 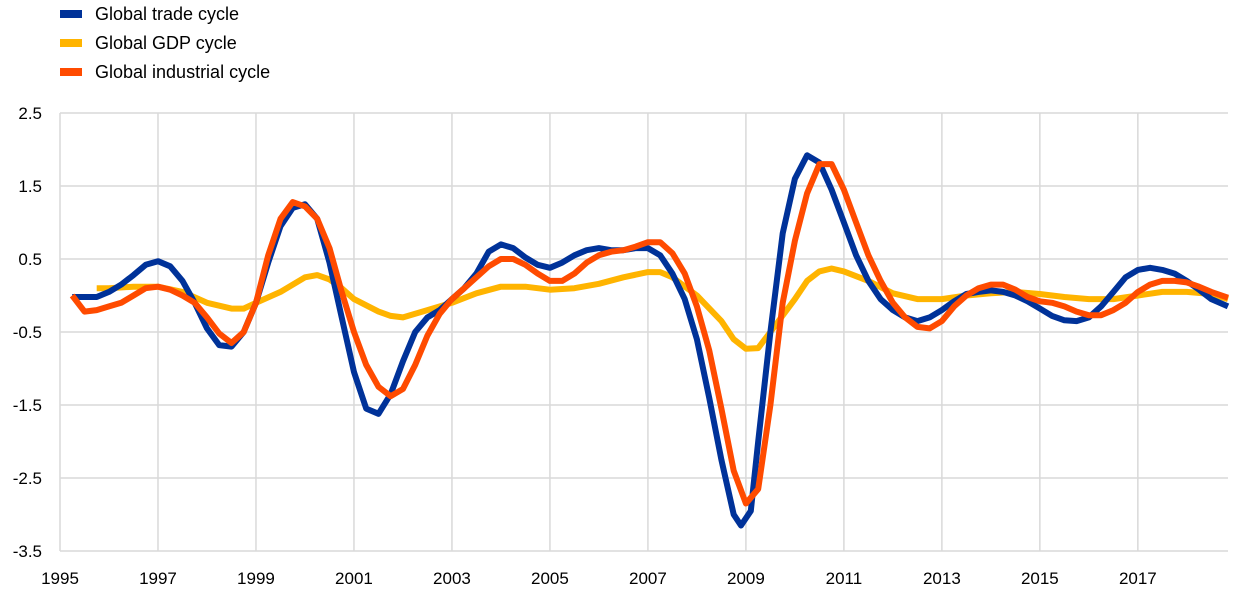 I want to click on legend-label: Global industrial cycle, so click(x=182, y=72).